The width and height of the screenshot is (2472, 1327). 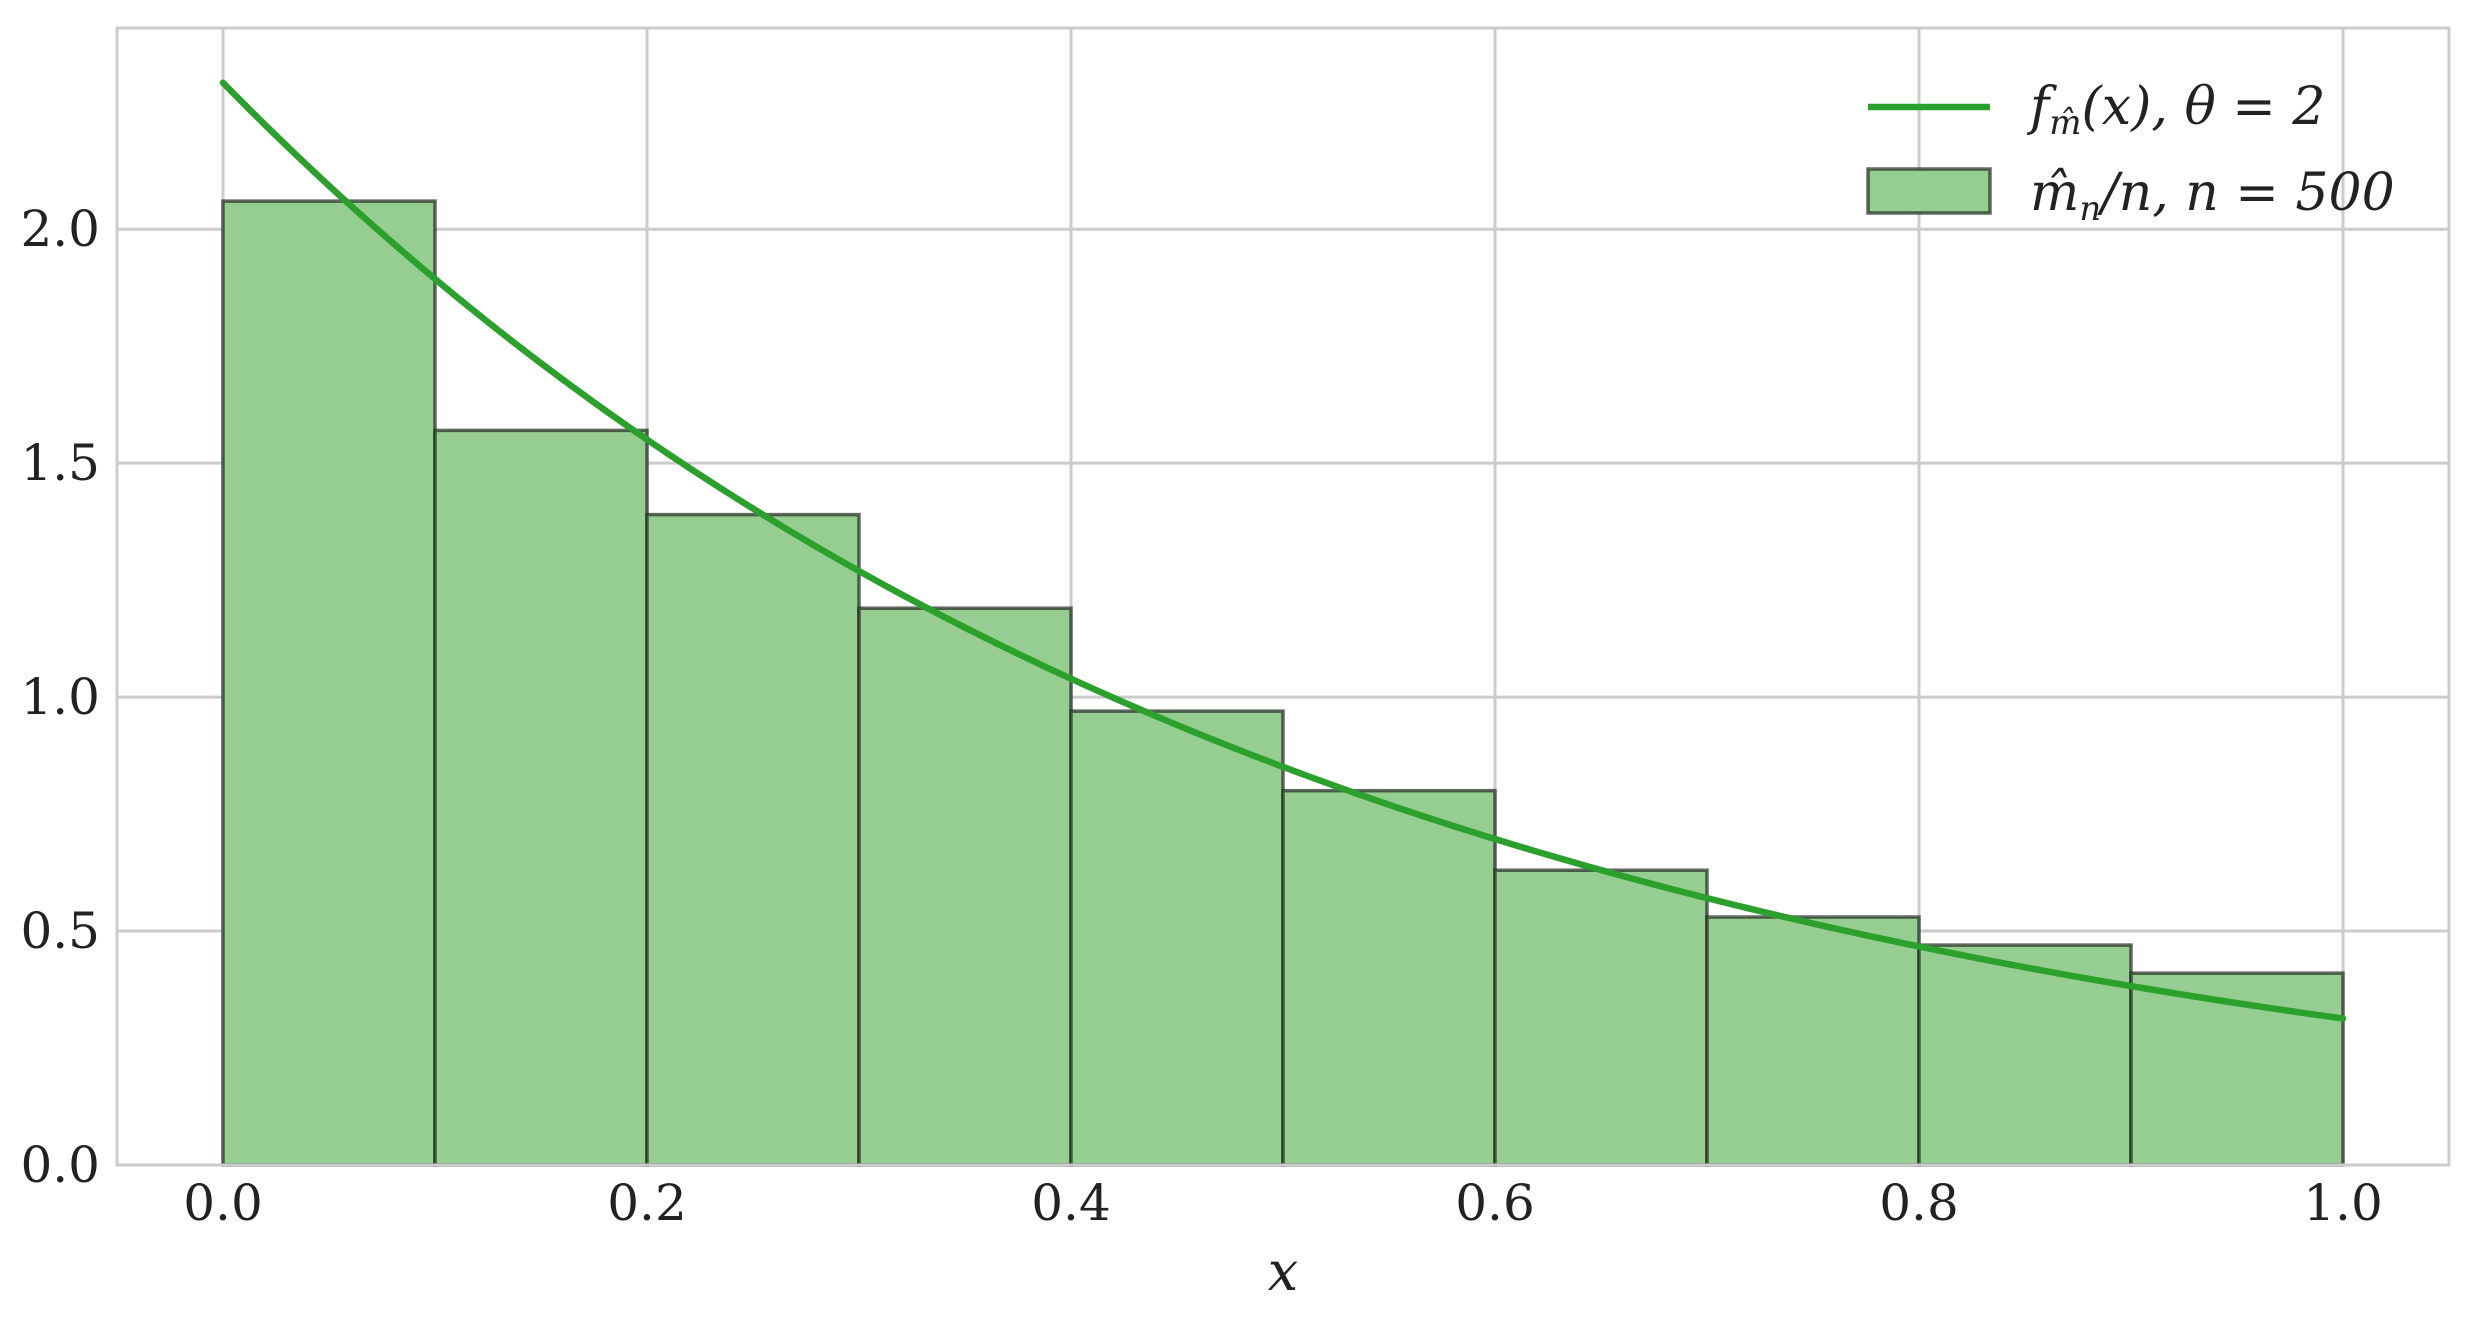 I want to click on x-tick-label-0: 0.0, so click(x=223, y=1203).